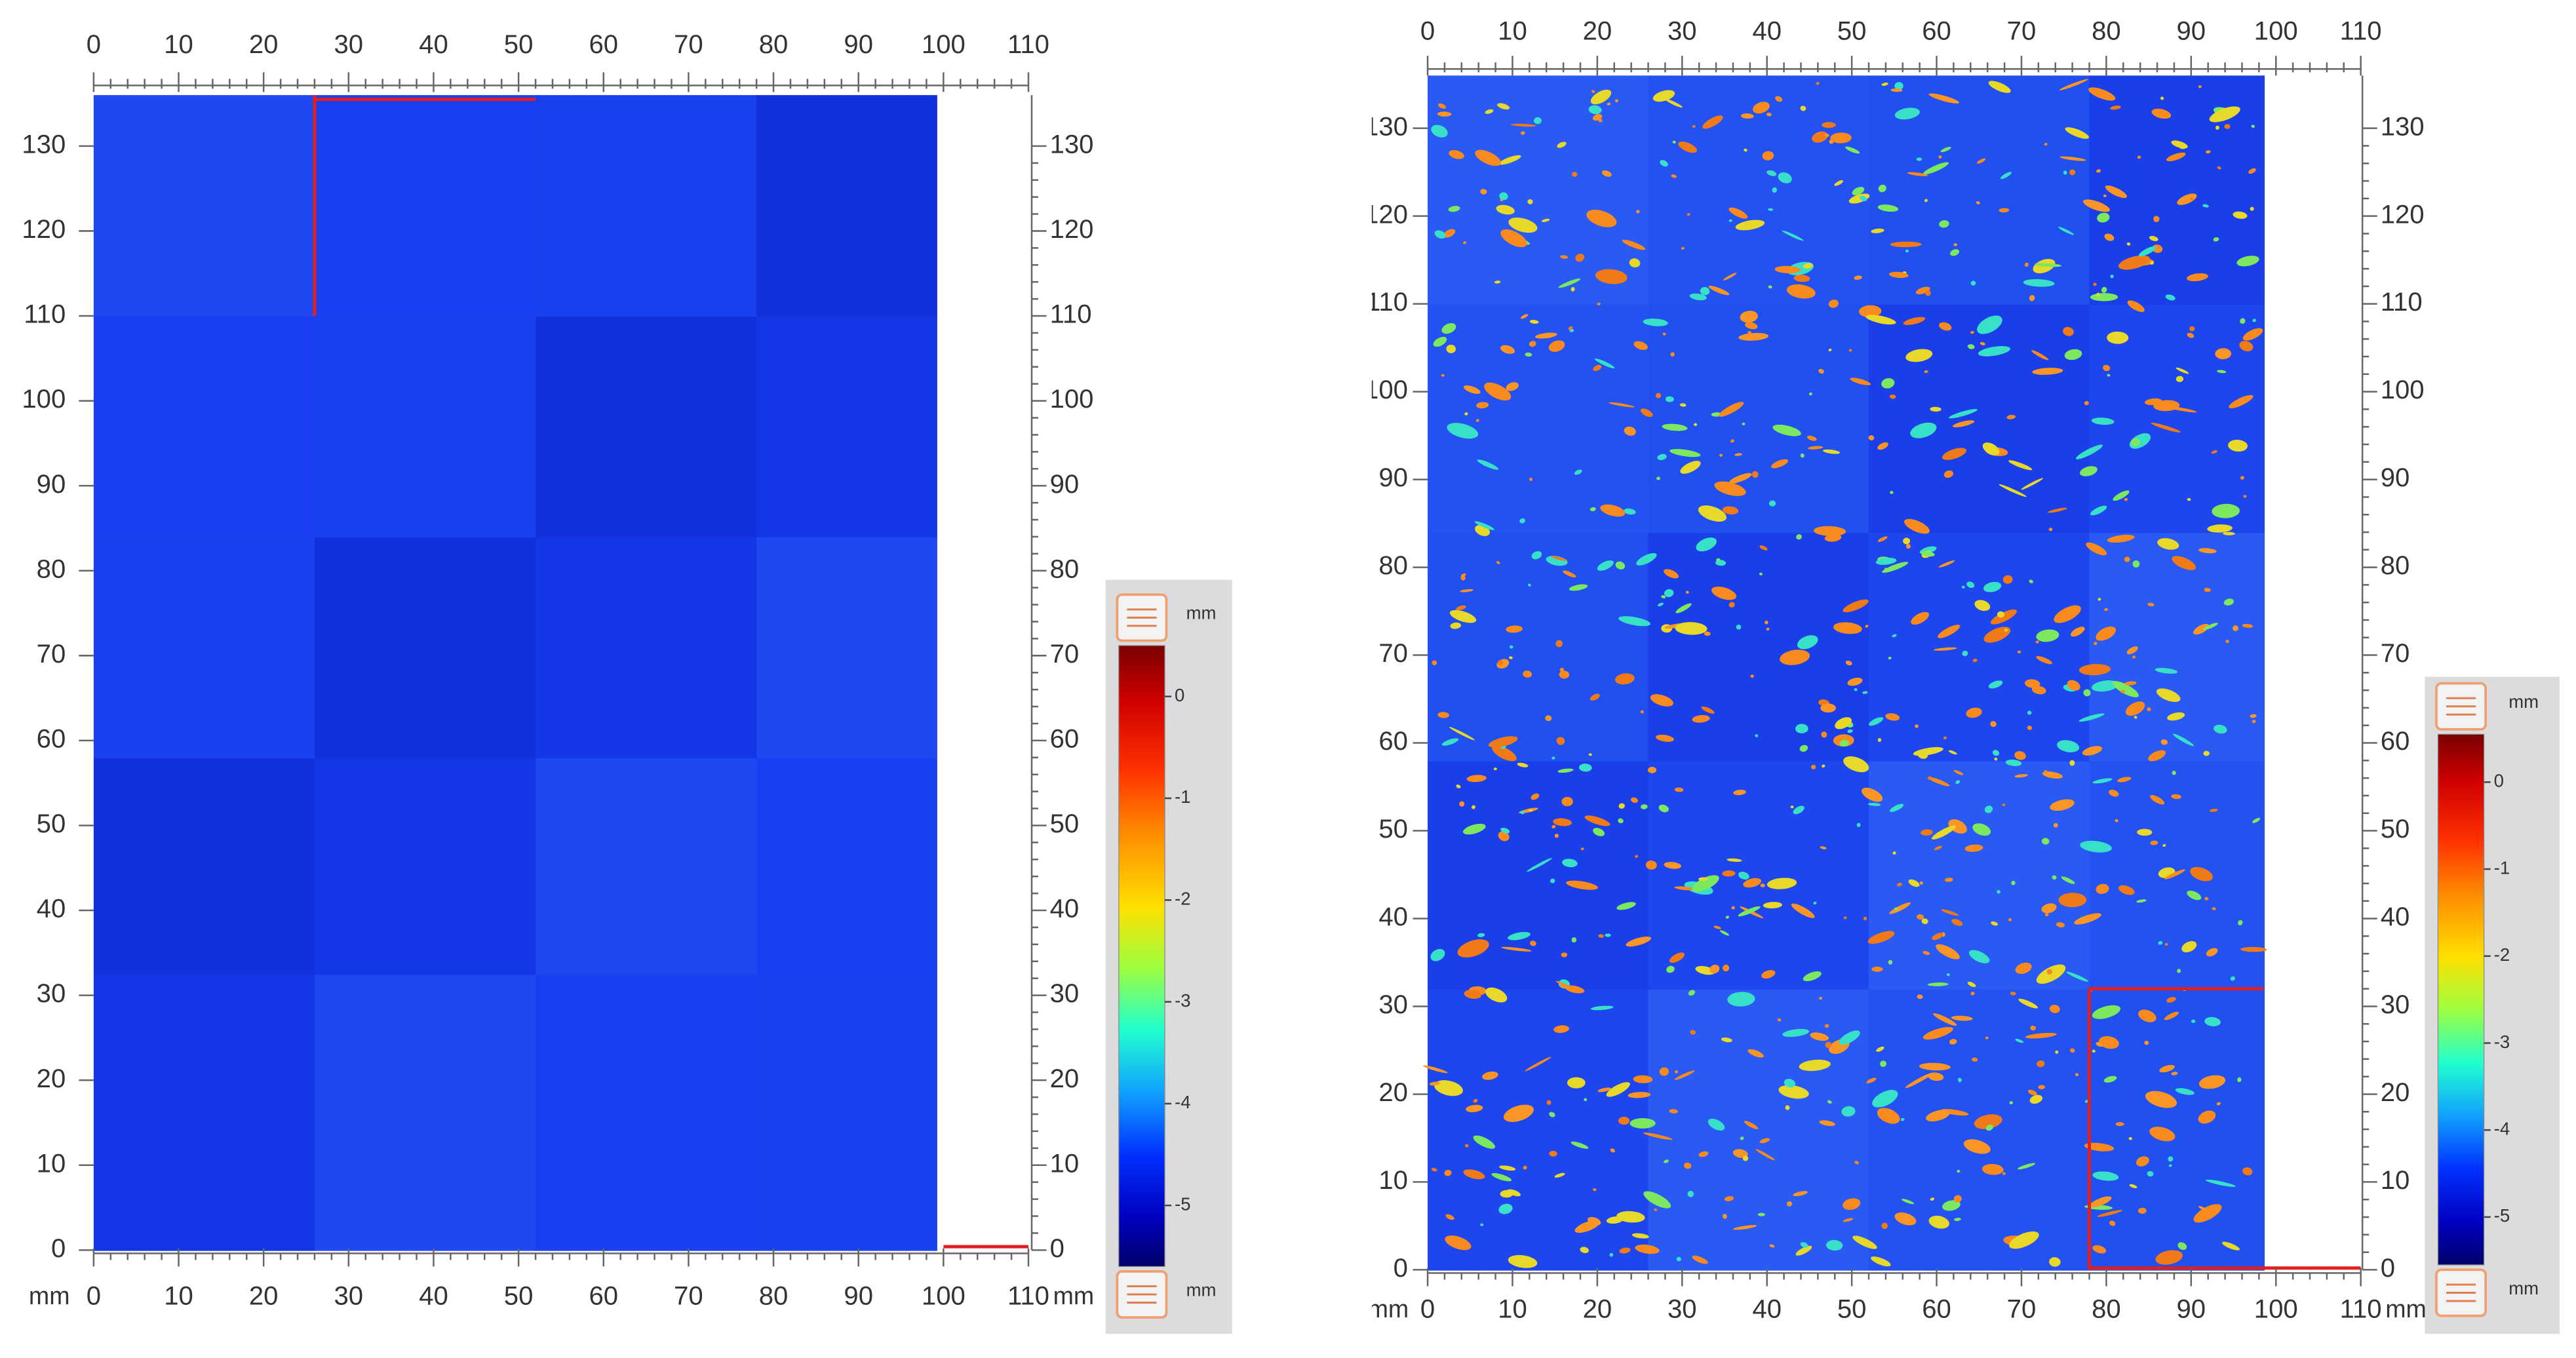  Describe the element at coordinates (2502, 1042) in the screenshot. I see `colorbar-tick-label: -3` at that location.